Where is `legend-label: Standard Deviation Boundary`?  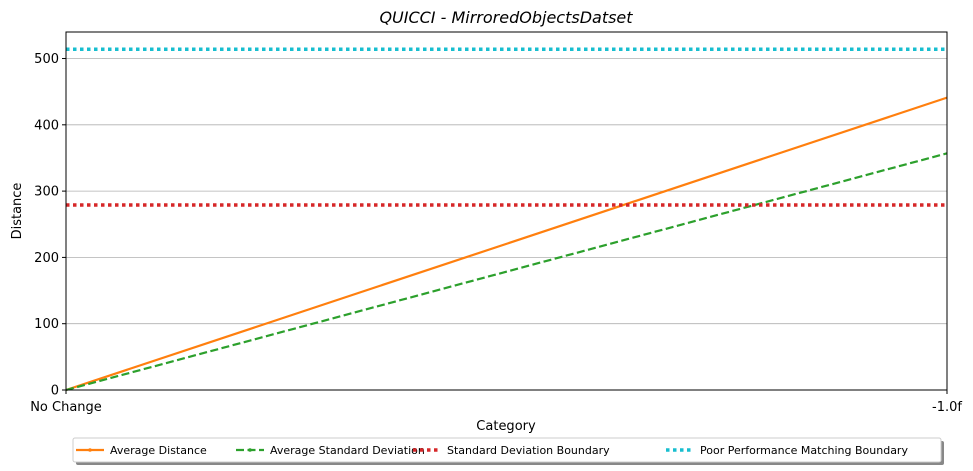
legend-label: Standard Deviation Boundary is located at coordinates (528, 450).